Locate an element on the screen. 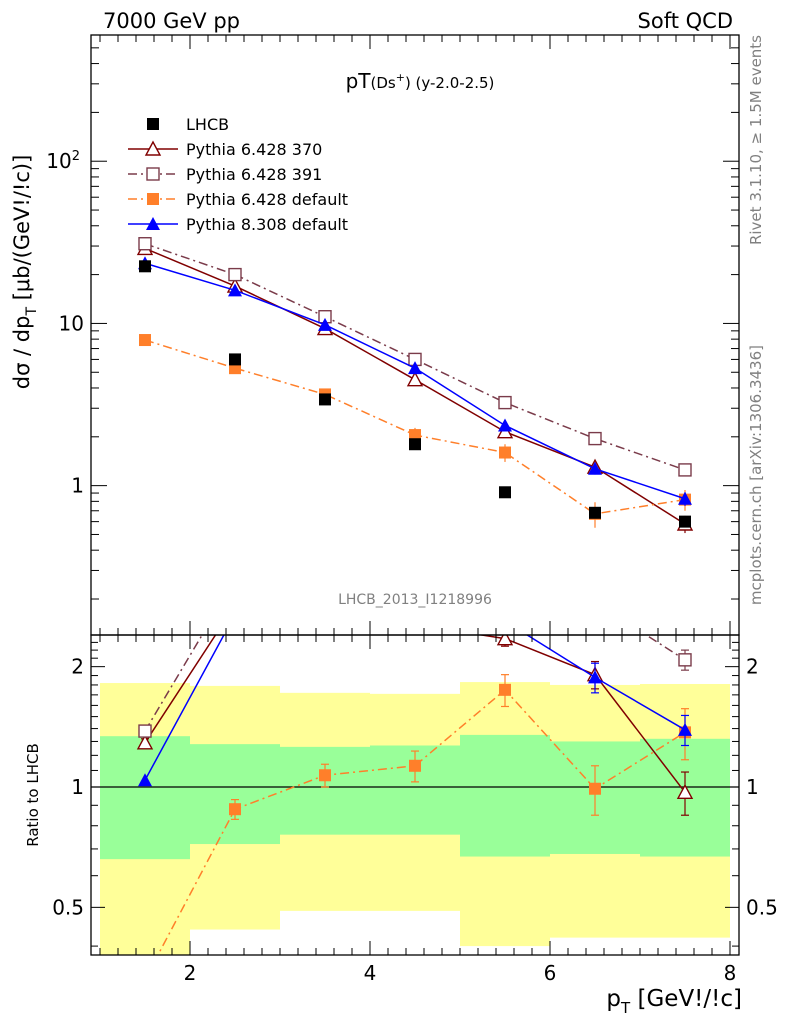 This screenshot has height=1024, width=786. legend-label: Pythia 8.308 default is located at coordinates (267, 224).